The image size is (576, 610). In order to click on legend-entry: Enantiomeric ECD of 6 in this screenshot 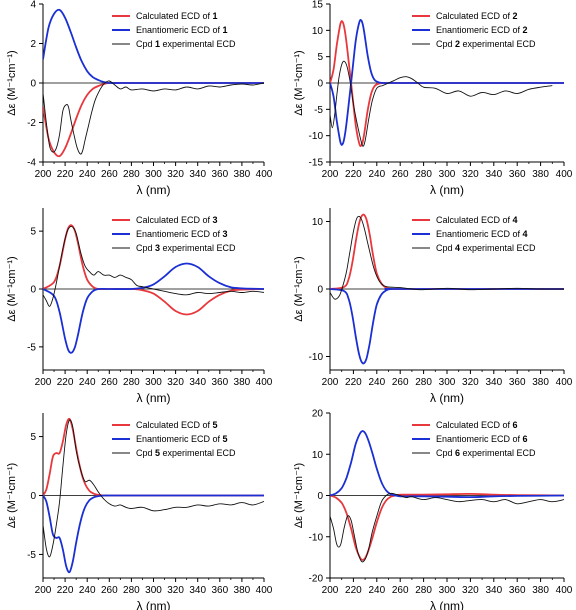, I will do `click(482, 439)`.